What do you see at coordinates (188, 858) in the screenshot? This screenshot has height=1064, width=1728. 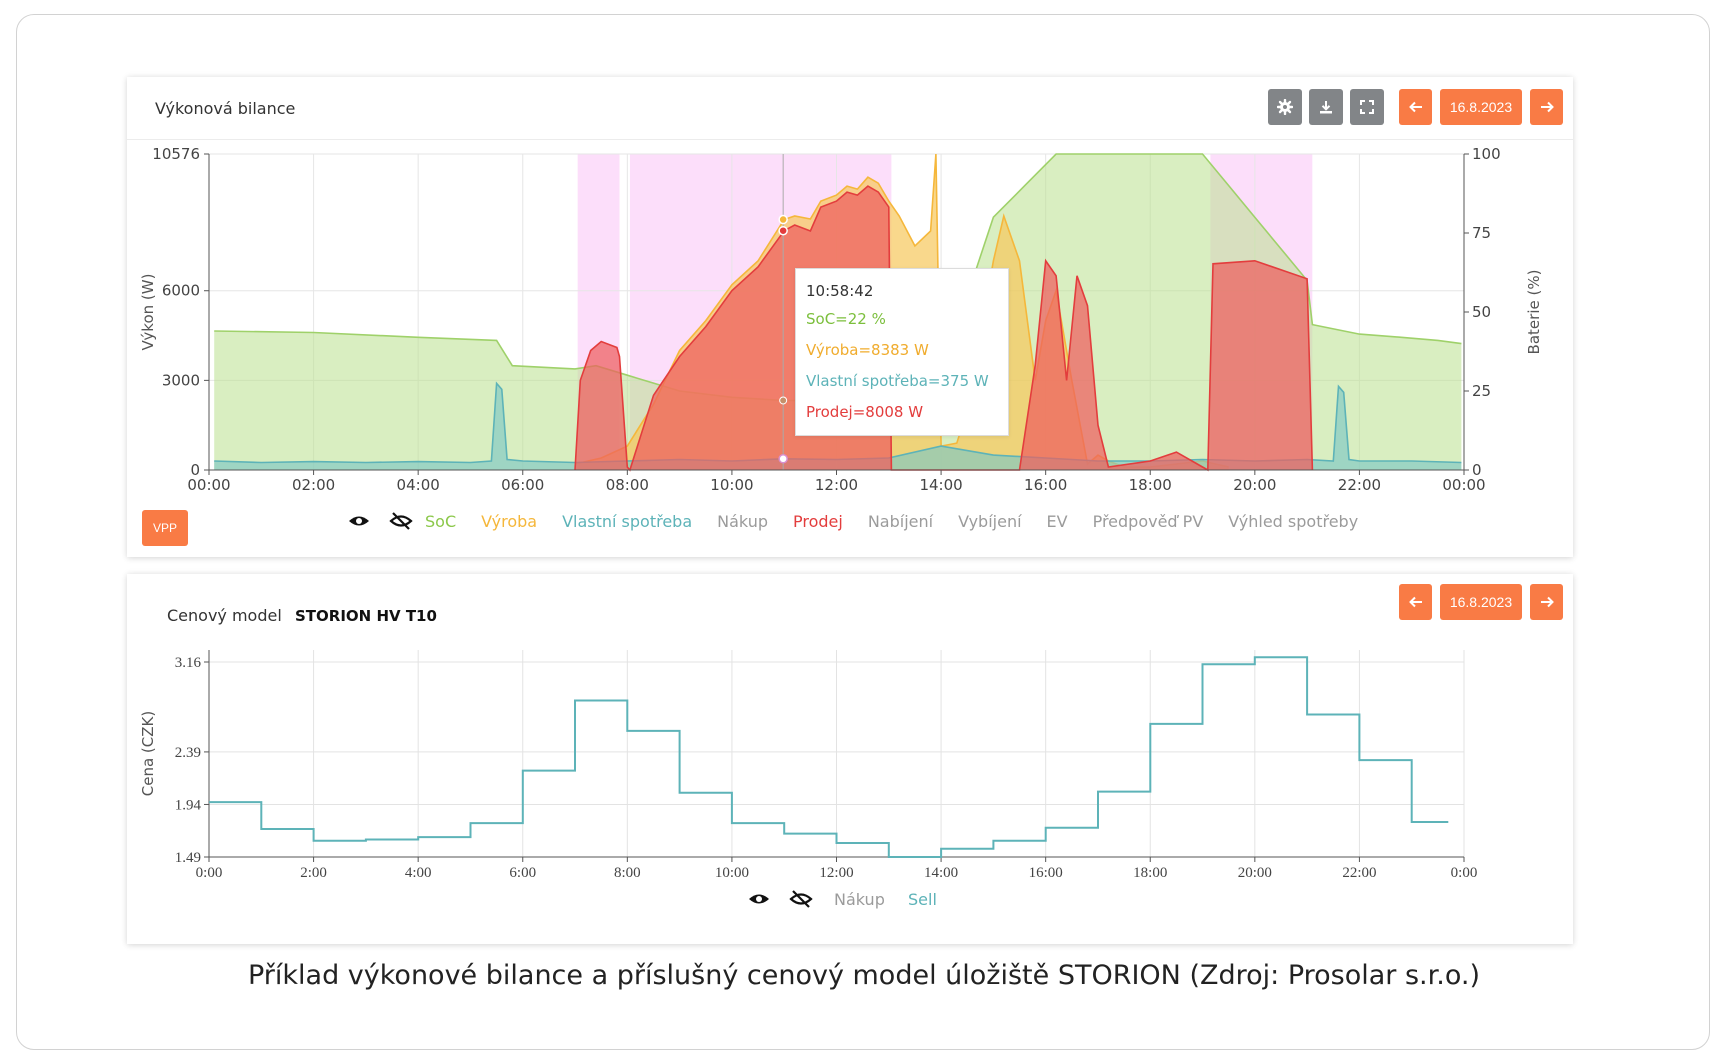 I see `price-y-tick-label: 1.49` at bounding box center [188, 858].